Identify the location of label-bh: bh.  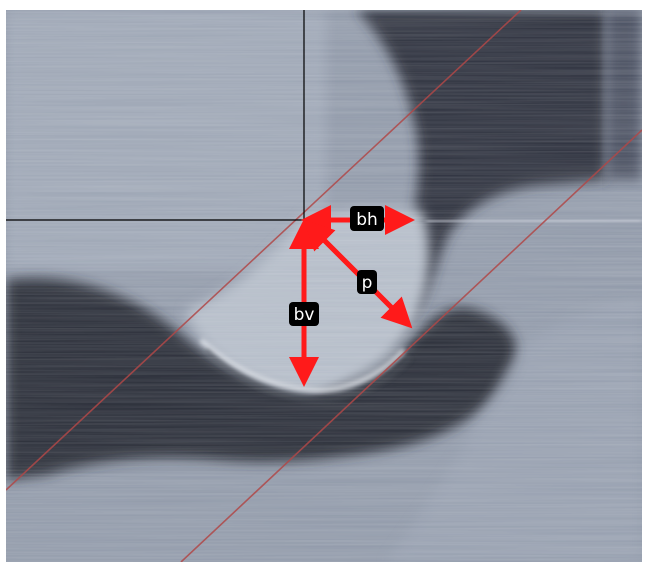
(367, 218).